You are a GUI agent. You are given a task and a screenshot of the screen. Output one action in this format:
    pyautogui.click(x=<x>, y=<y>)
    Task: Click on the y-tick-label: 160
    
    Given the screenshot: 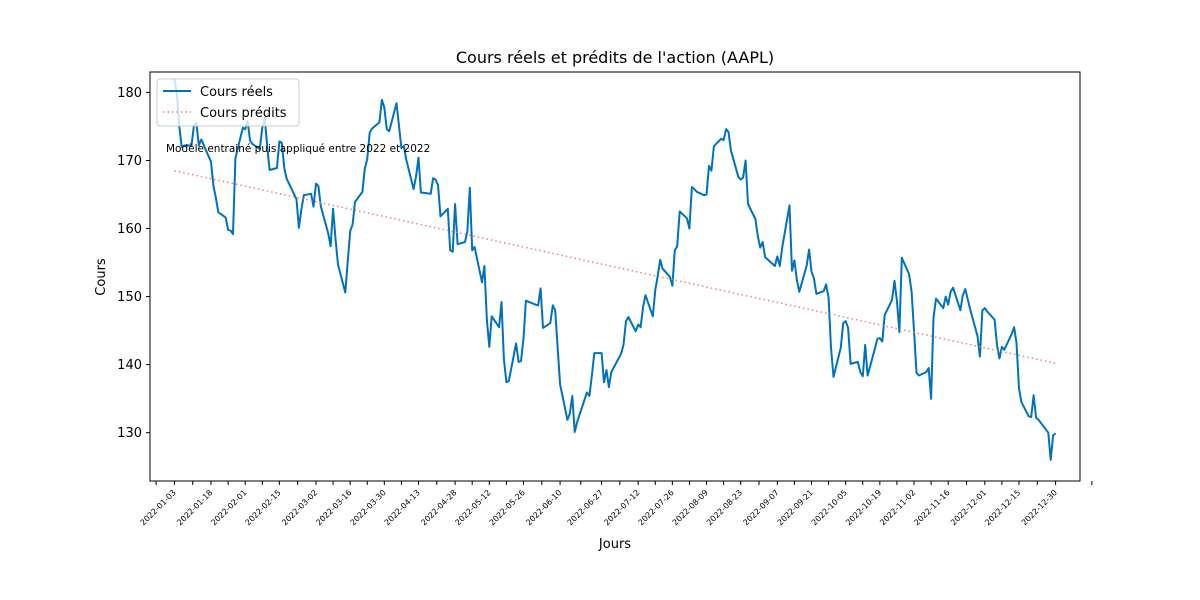 What is the action you would take?
    pyautogui.click(x=129, y=229)
    